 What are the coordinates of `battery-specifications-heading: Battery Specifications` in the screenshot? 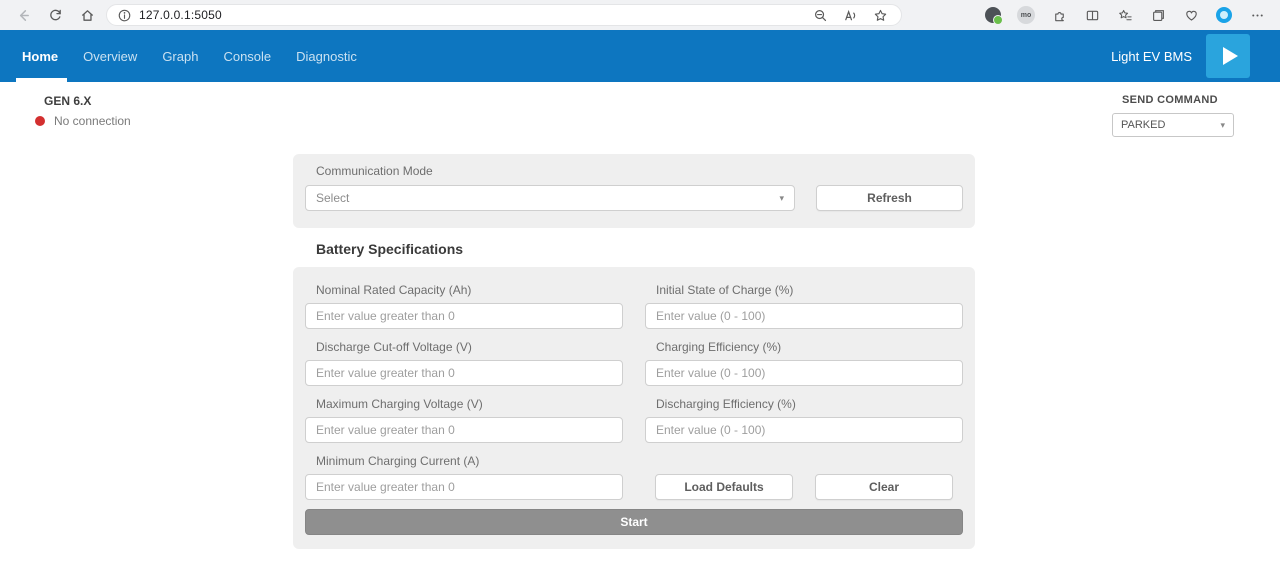 It's located at (390, 249).